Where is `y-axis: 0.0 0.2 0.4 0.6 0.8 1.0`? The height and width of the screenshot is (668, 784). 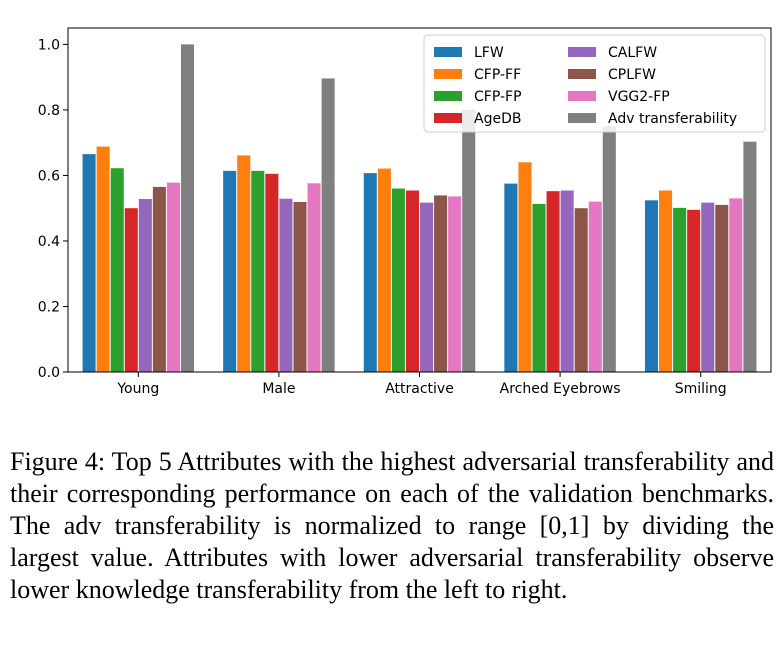 y-axis: 0.0 0.2 0.4 0.6 0.8 1.0 is located at coordinates (53, 209).